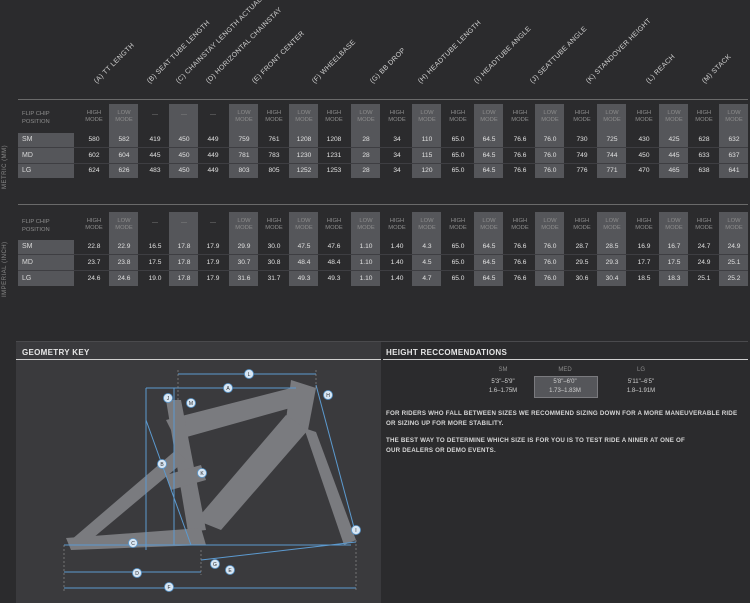 This screenshot has height=603, width=750. What do you see at coordinates (213, 170) in the screenshot?
I see `geometry-value-cell: 449` at bounding box center [213, 170].